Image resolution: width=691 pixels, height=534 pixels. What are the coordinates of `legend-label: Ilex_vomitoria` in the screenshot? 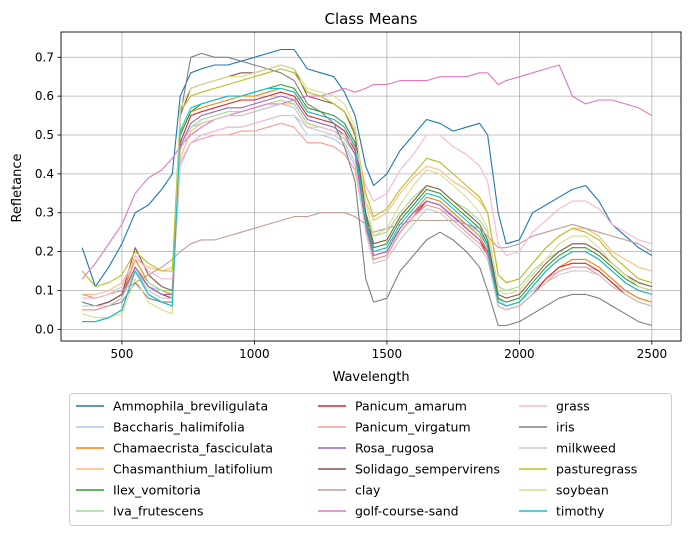 It's located at (157, 490).